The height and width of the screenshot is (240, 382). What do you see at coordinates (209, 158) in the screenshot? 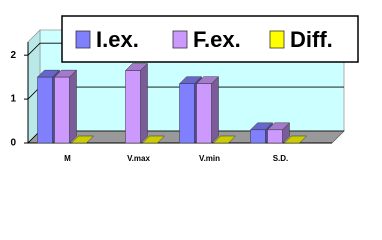
I see `x-tick-label: V.min` at bounding box center [209, 158].